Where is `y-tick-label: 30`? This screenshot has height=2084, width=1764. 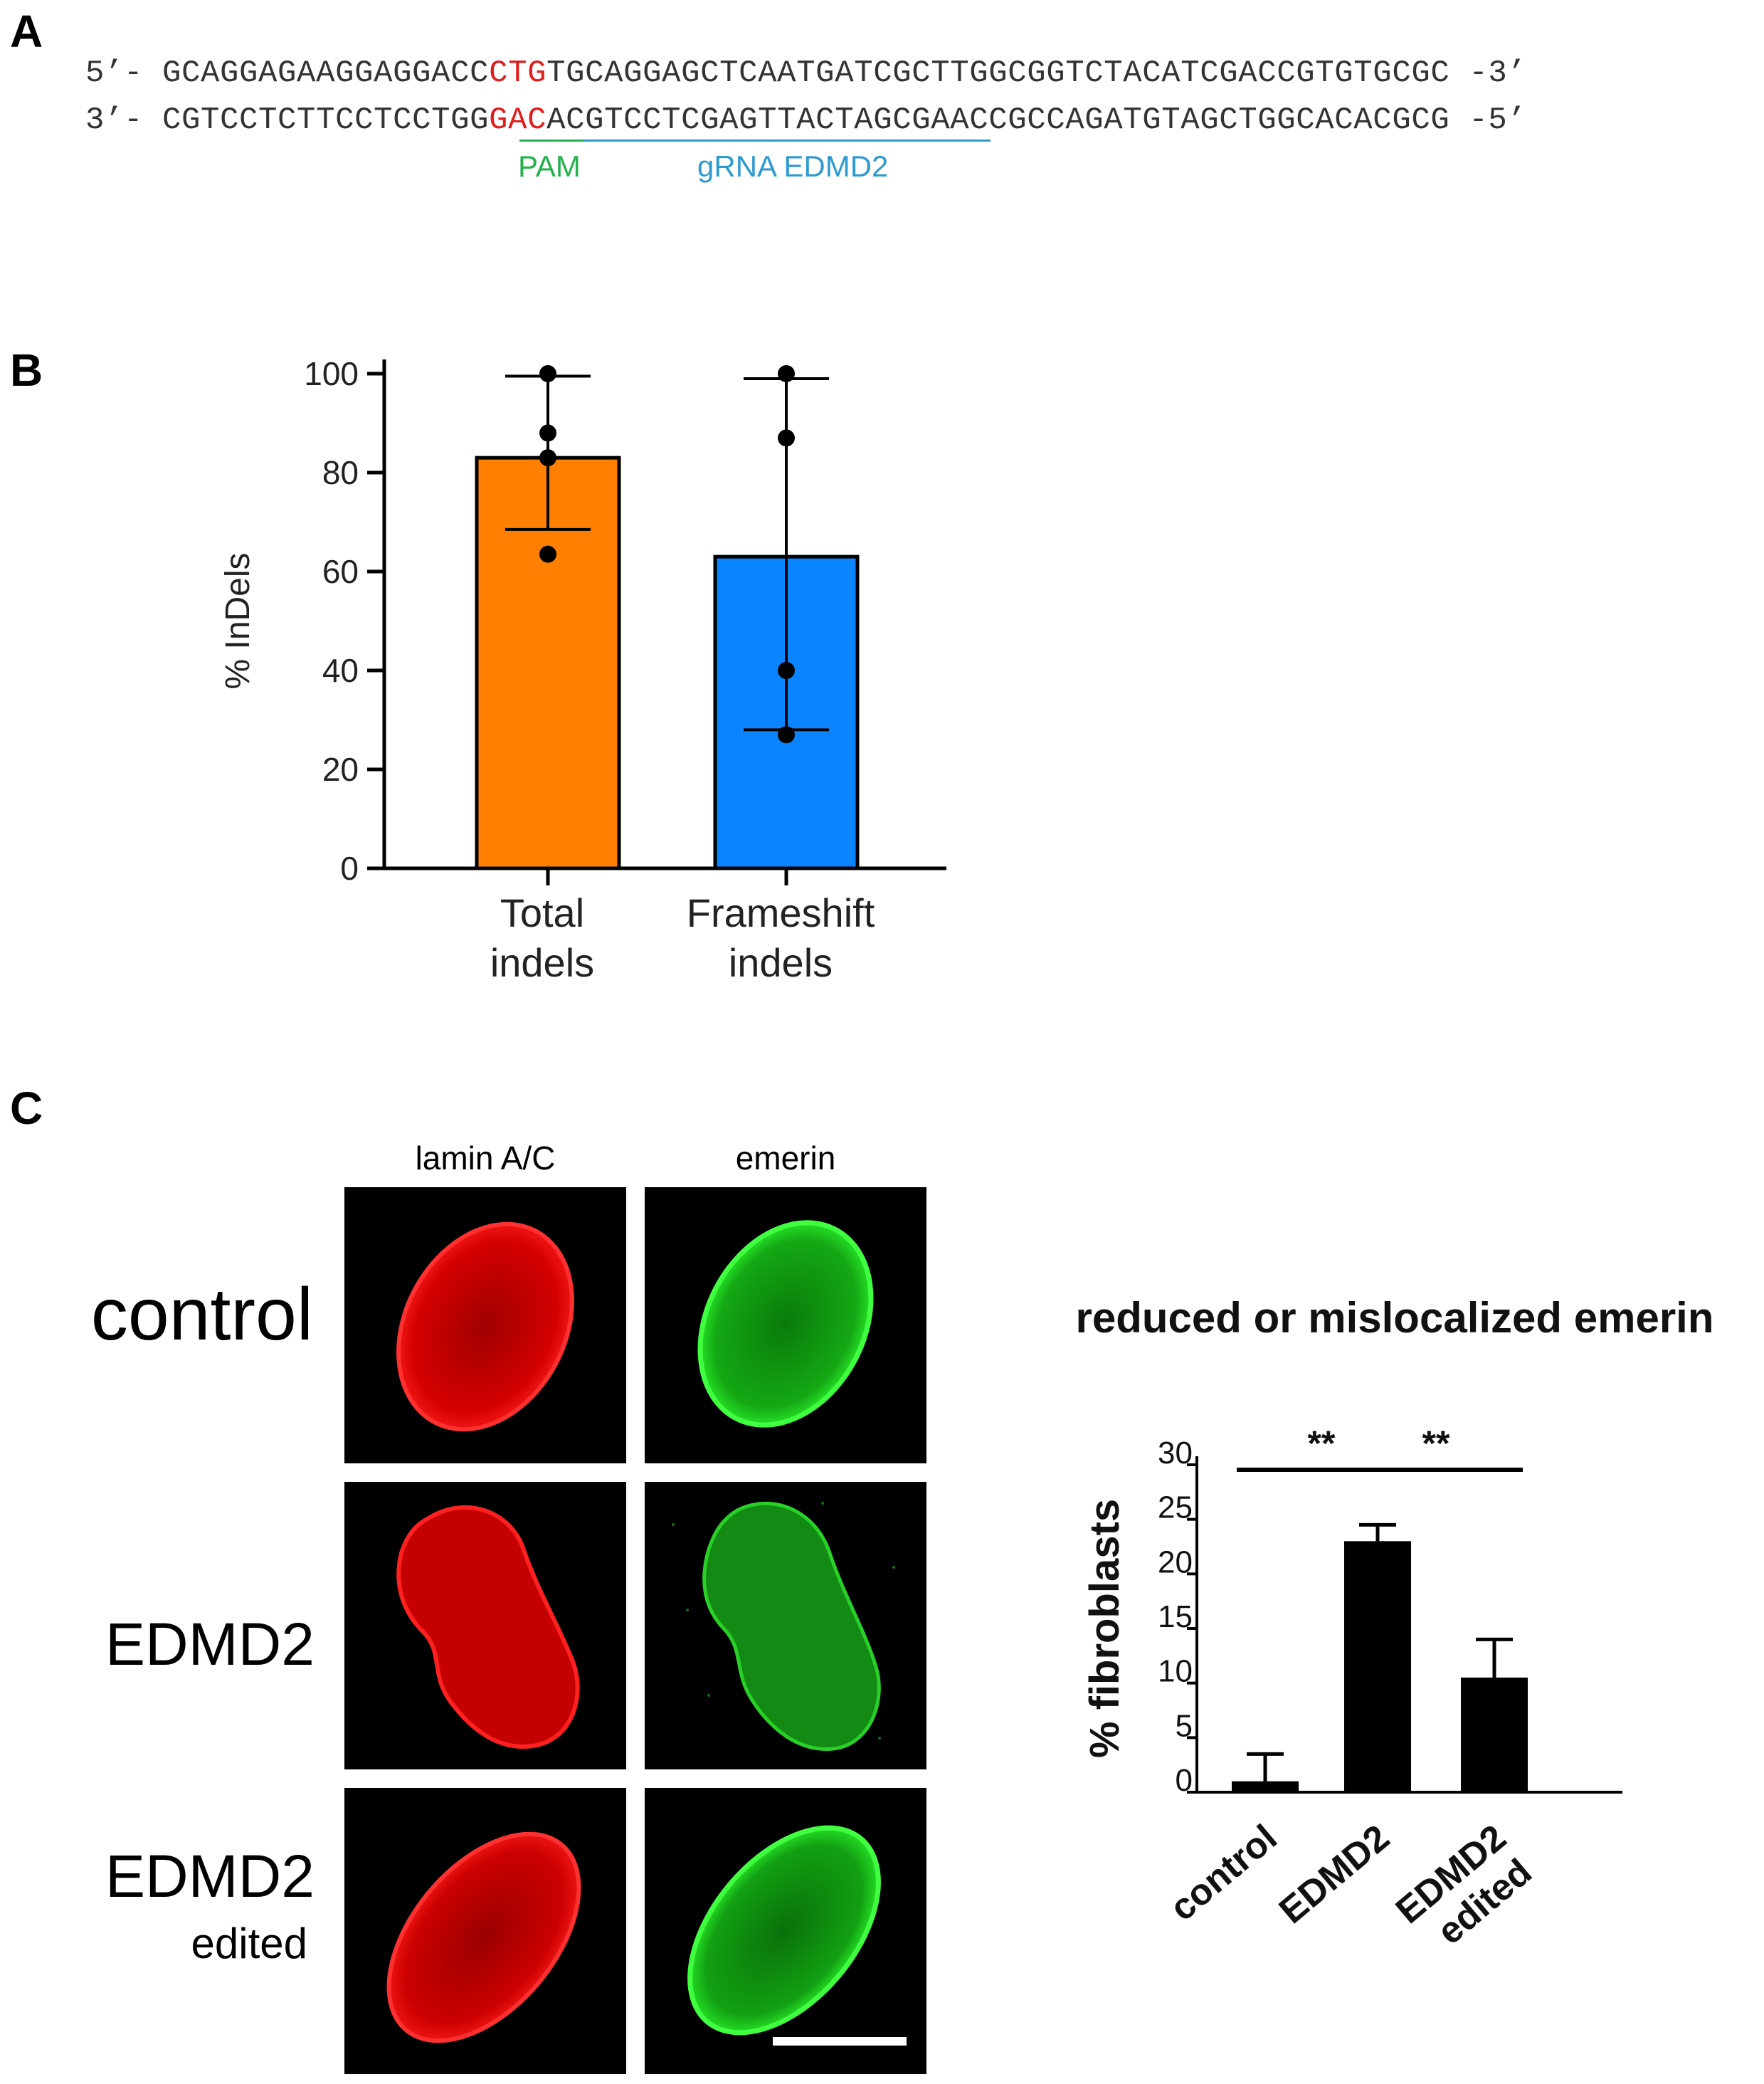
y-tick-label: 30 is located at coordinates (1175, 1453).